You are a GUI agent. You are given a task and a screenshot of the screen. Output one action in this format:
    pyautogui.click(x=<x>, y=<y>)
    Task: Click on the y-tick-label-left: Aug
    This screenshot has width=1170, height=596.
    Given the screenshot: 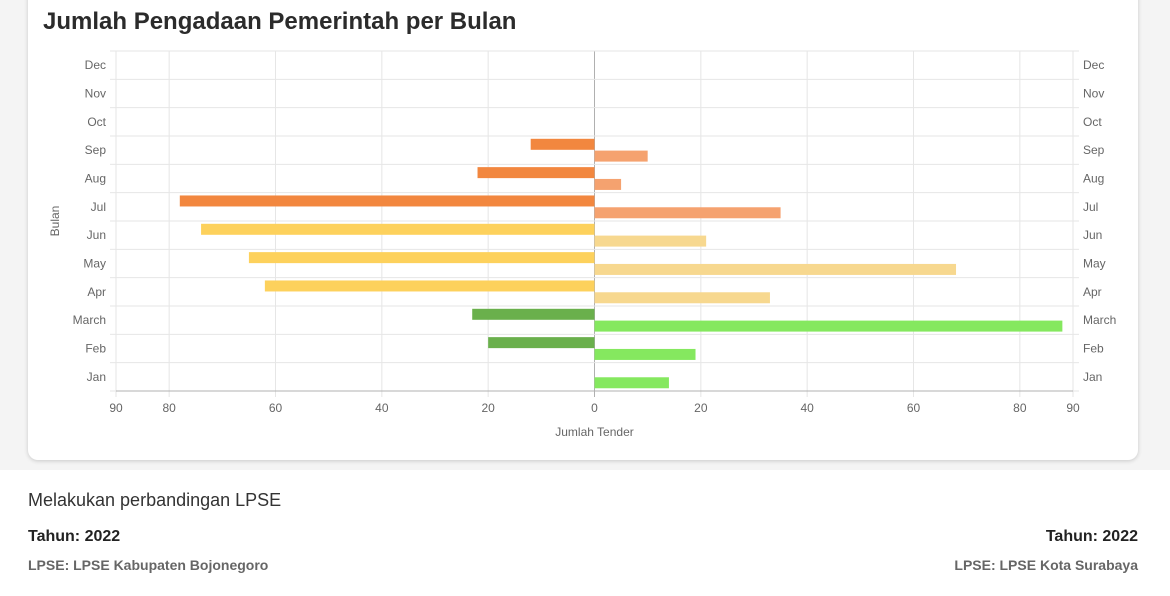 What is the action you would take?
    pyautogui.click(x=95, y=179)
    